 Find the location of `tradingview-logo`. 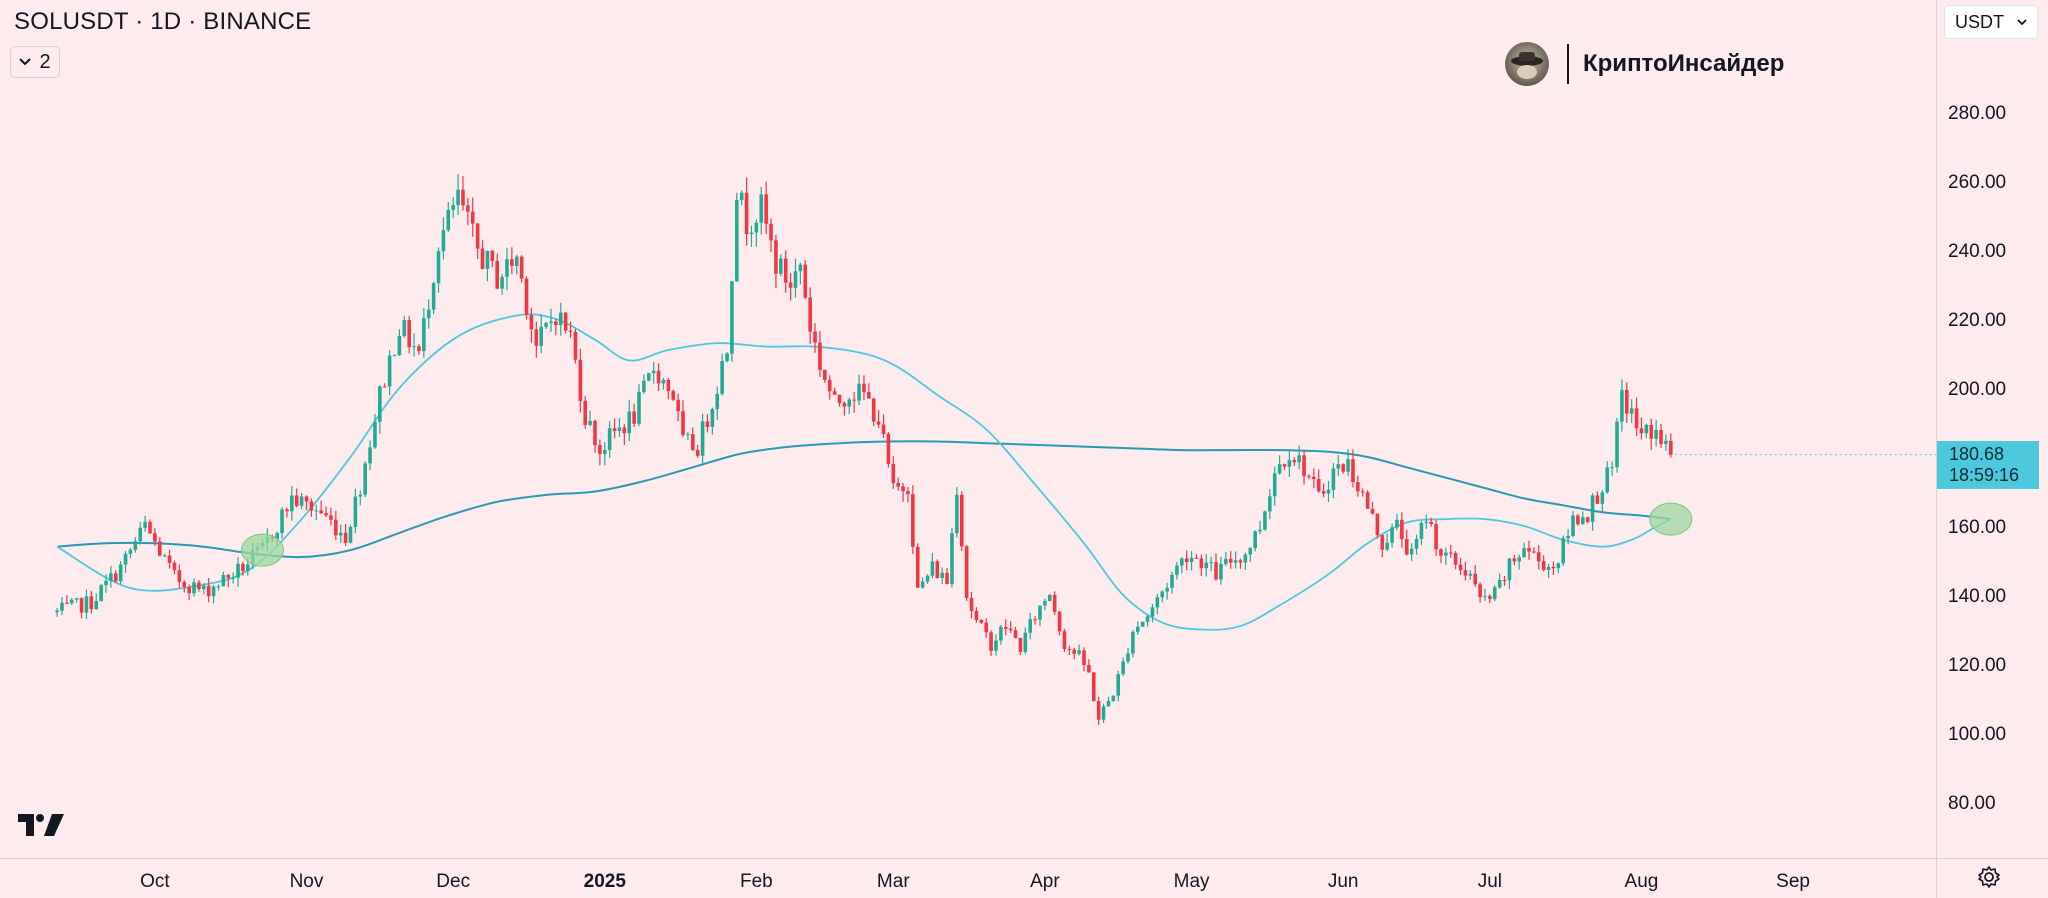

tradingview-logo is located at coordinates (41, 825).